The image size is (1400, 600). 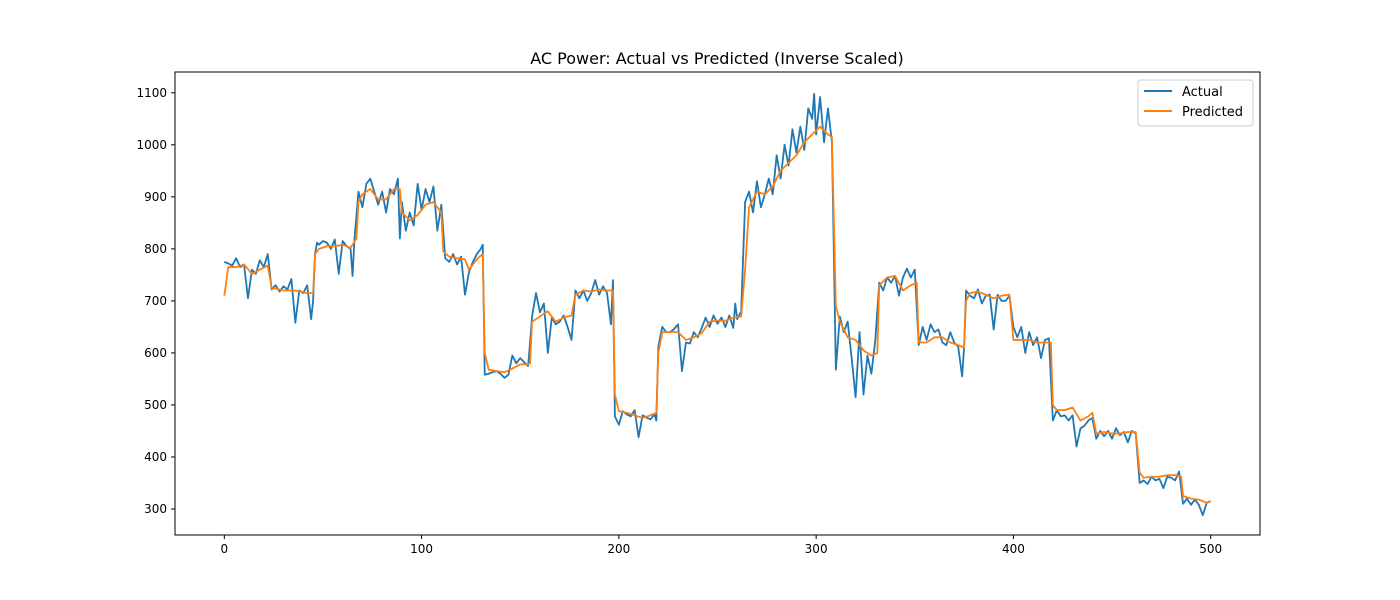 What do you see at coordinates (1195, 103) in the screenshot?
I see `legend: Actual Predicted` at bounding box center [1195, 103].